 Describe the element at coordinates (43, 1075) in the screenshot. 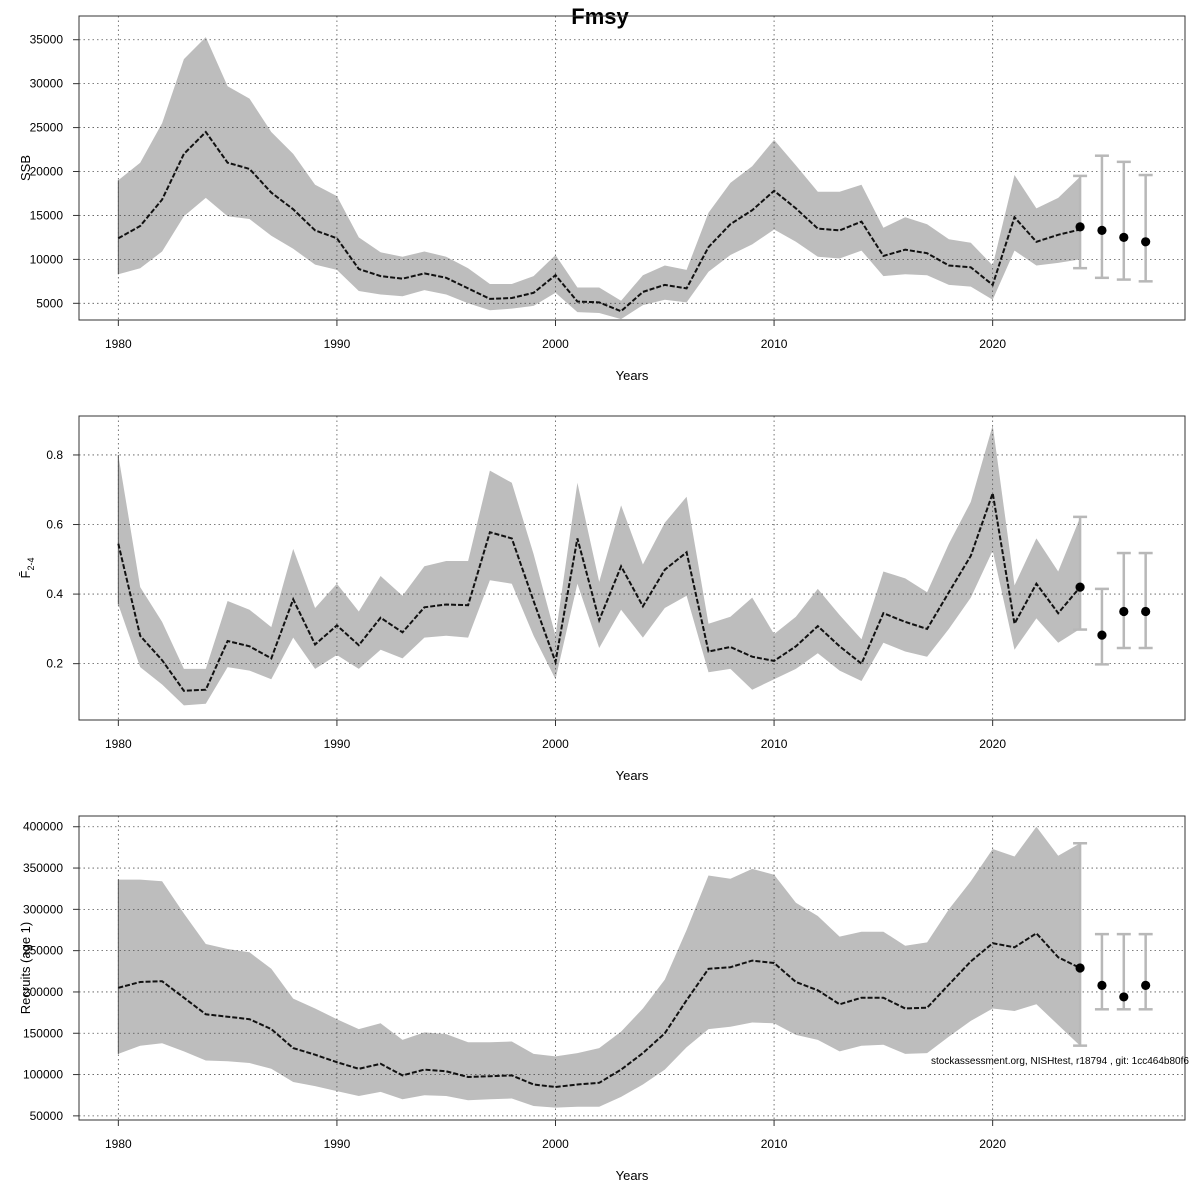

I see `y-tick-label: 100000` at that location.